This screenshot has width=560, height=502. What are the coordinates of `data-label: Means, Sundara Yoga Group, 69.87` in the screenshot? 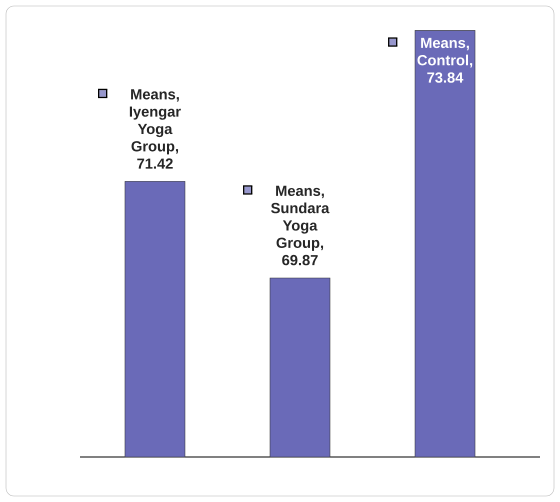 It's located at (300, 226).